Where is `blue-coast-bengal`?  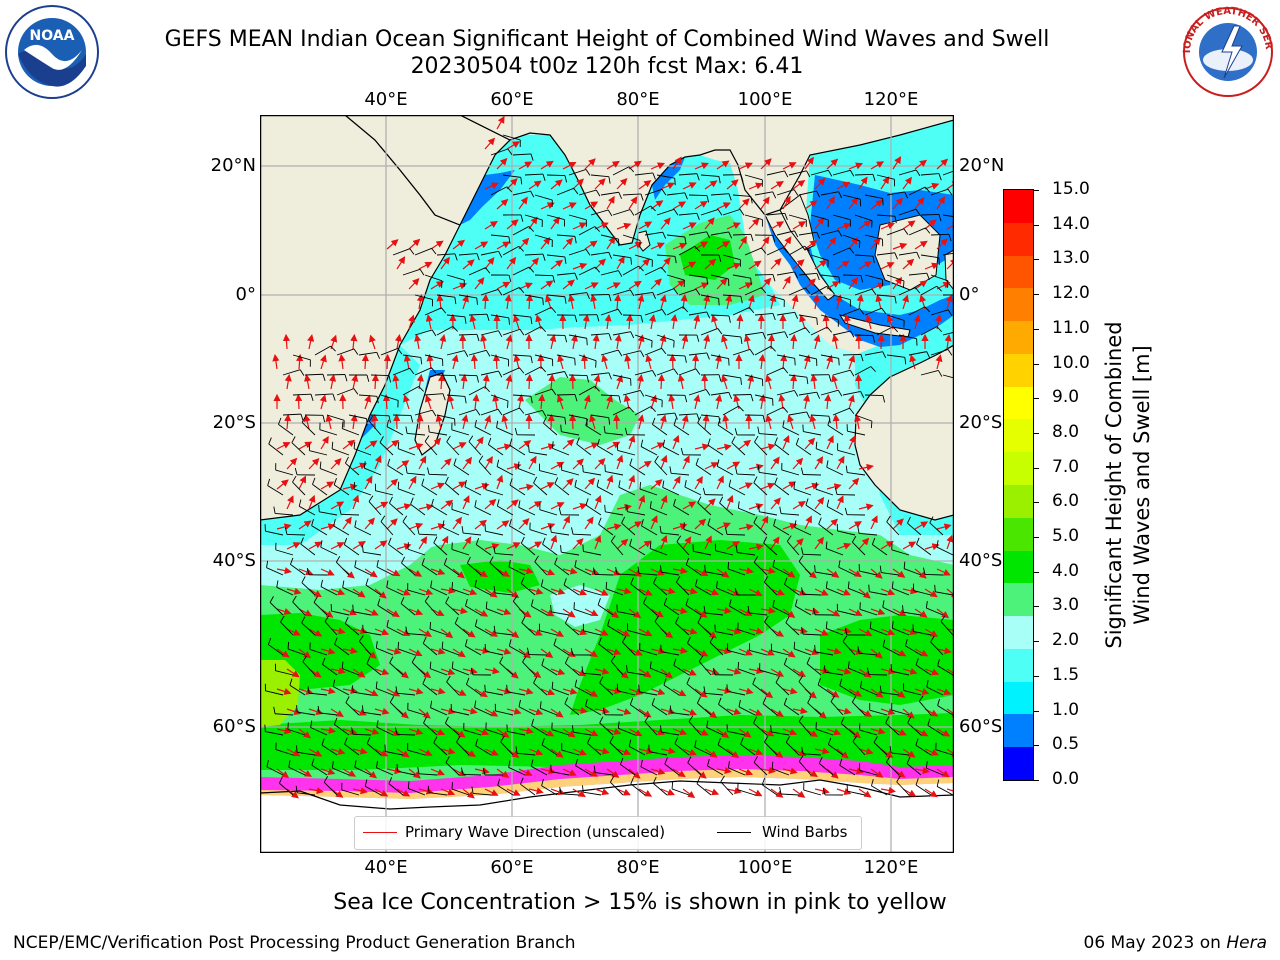
blue-coast-bengal is located at coordinates (668, 178).